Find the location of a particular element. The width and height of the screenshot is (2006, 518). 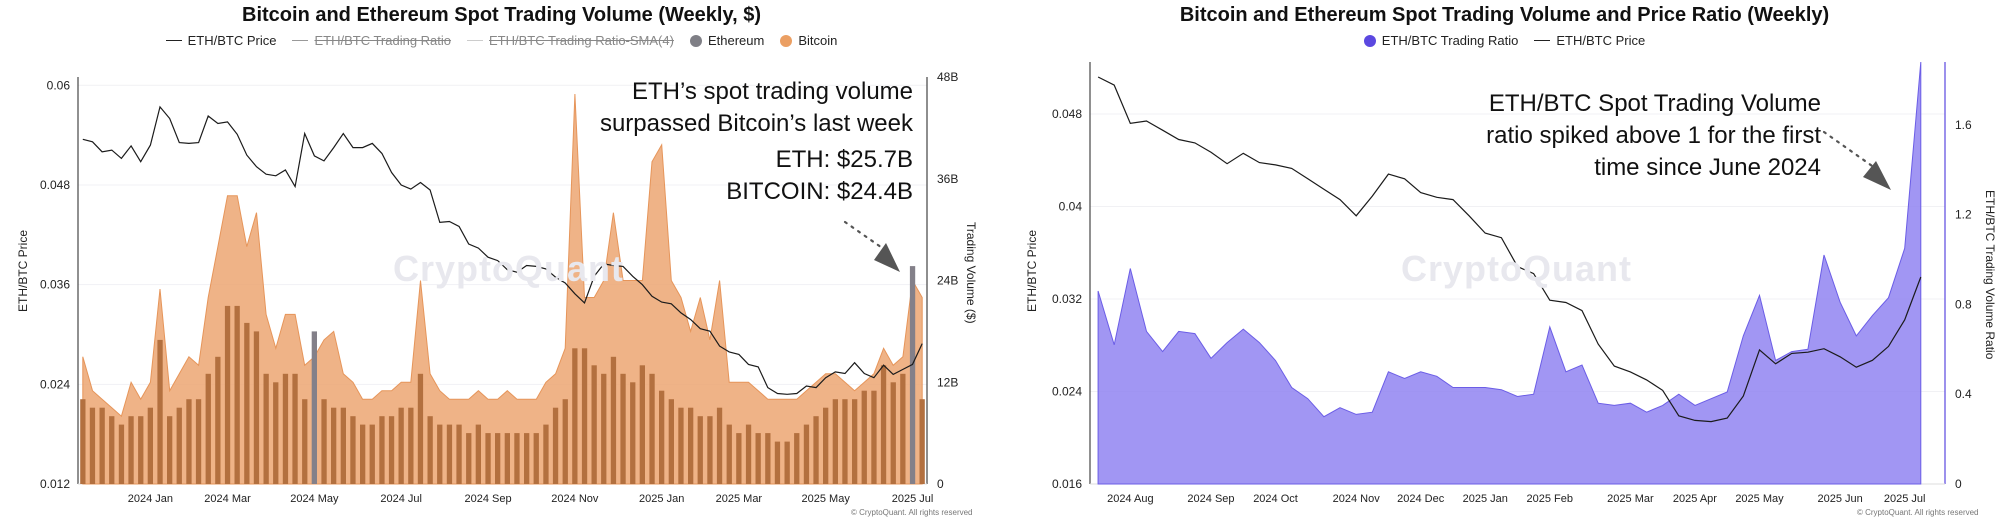

right-y-left-title: ETH/BTC Price is located at coordinates (1032, 270).